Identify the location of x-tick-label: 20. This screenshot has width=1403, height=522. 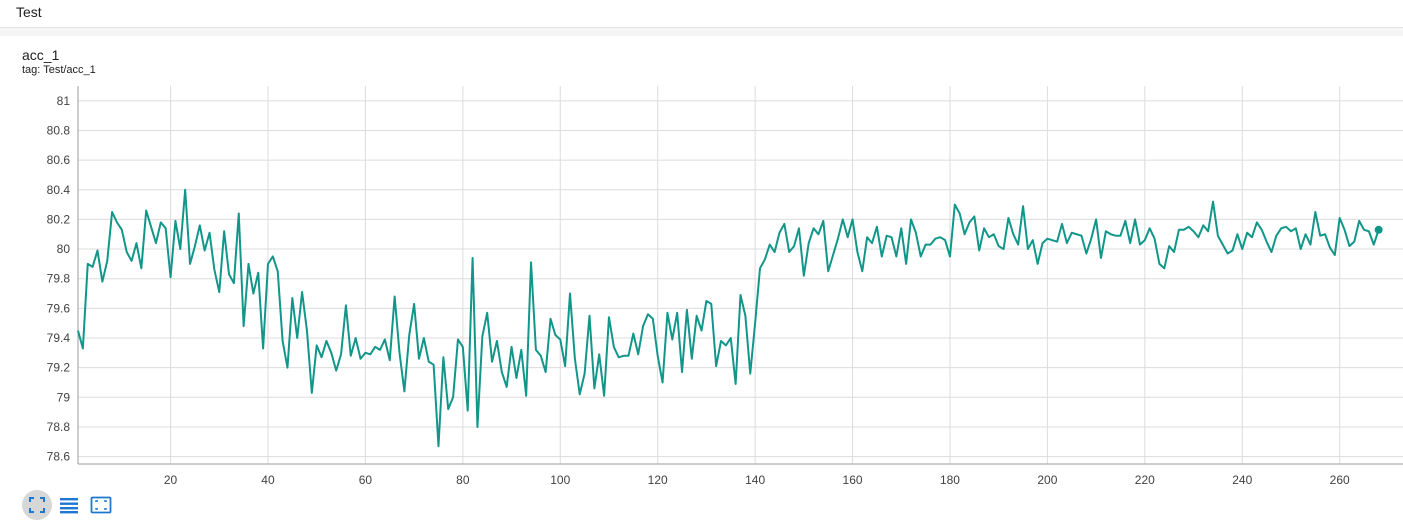
(171, 480).